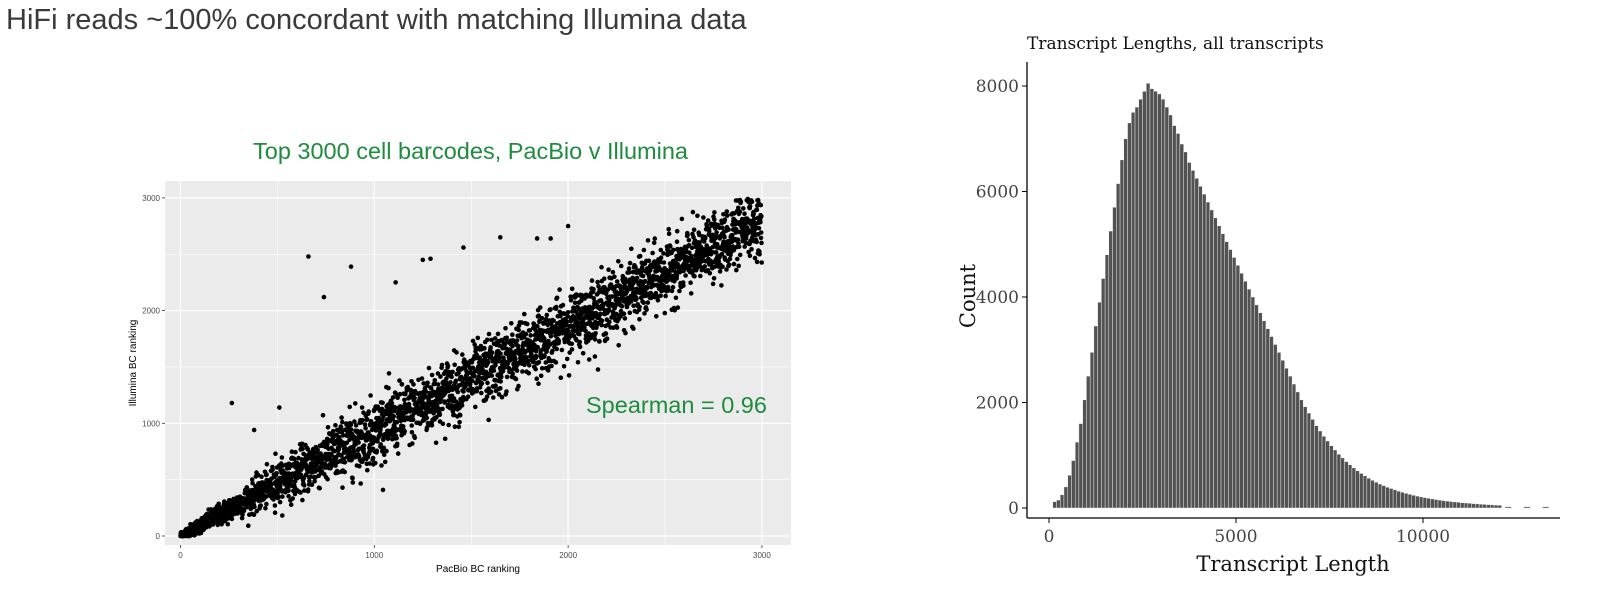 The height and width of the screenshot is (605, 1613). Describe the element at coordinates (1175, 44) in the screenshot. I see `histogram-title: Transcript Lengths, all transcripts` at that location.